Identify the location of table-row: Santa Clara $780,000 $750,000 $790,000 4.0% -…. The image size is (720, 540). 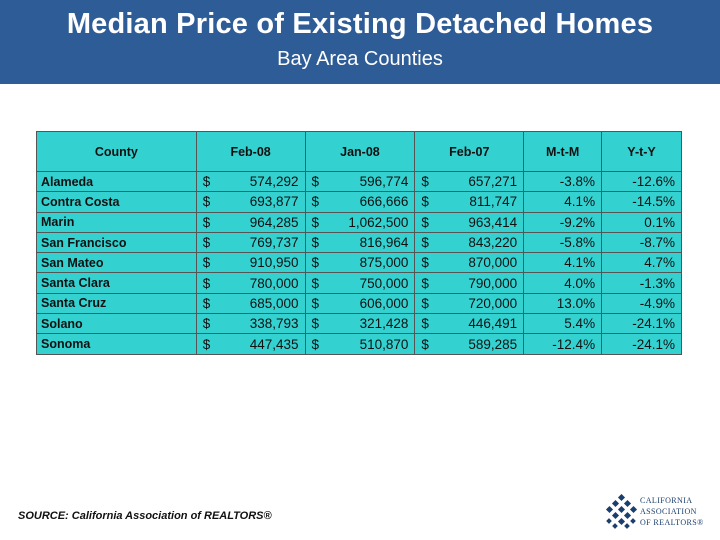
(359, 283).